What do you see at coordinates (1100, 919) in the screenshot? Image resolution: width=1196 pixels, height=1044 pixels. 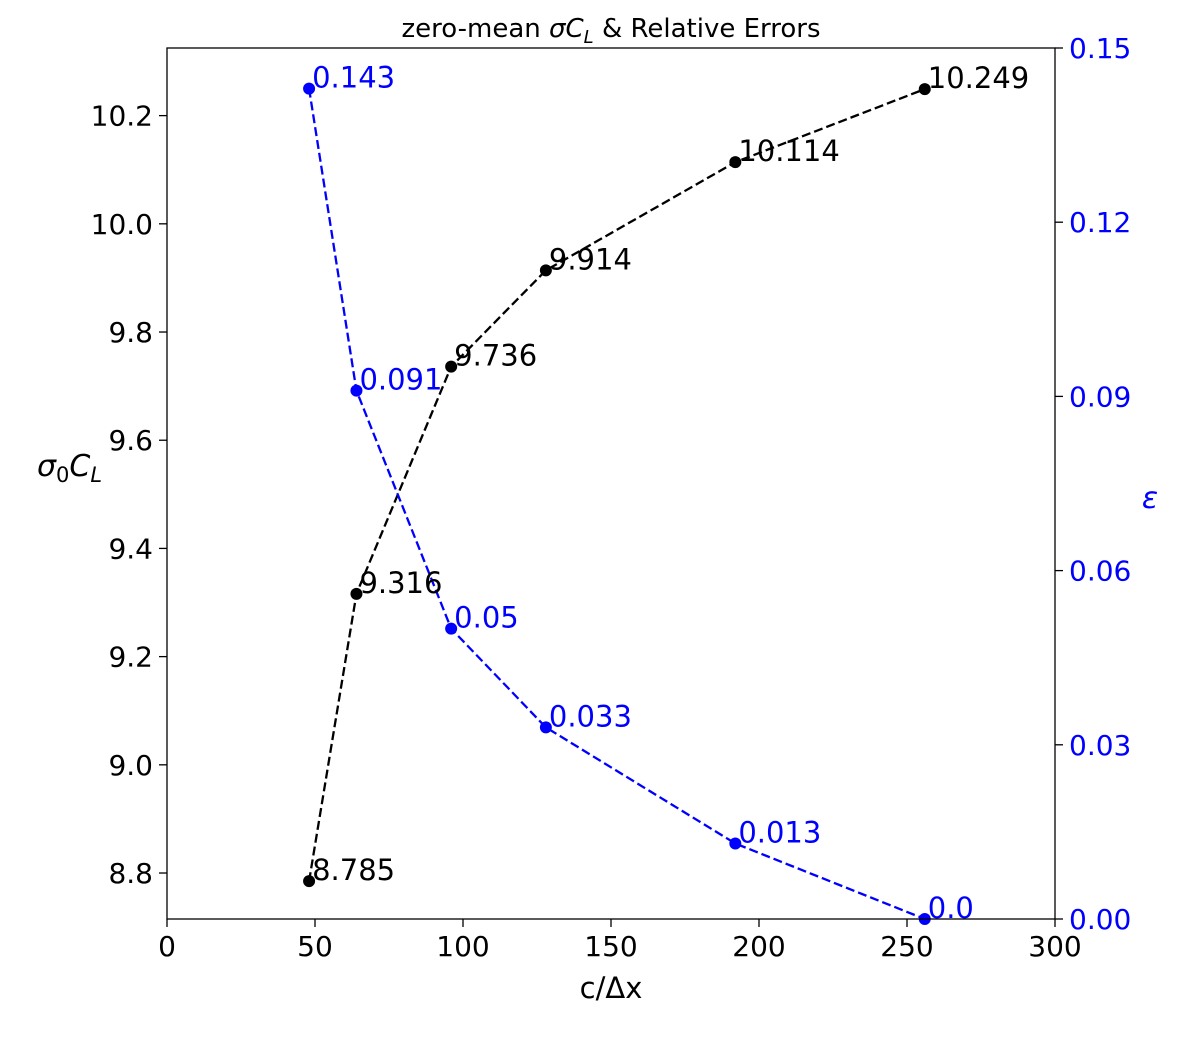 I see `right-tick-label: 0.00` at bounding box center [1100, 919].